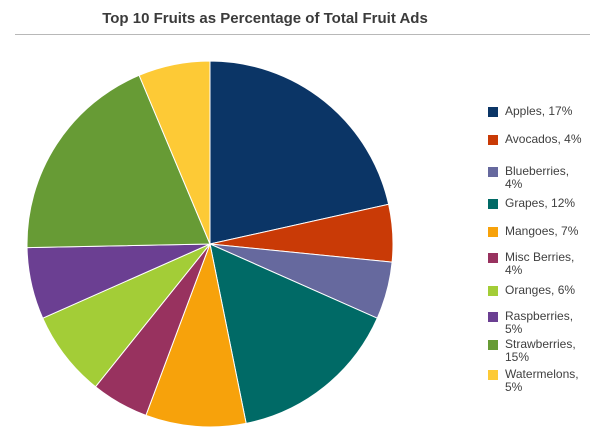 The width and height of the screenshot is (600, 447). Describe the element at coordinates (537, 177) in the screenshot. I see `legend-label: Blueberries, 4%` at that location.